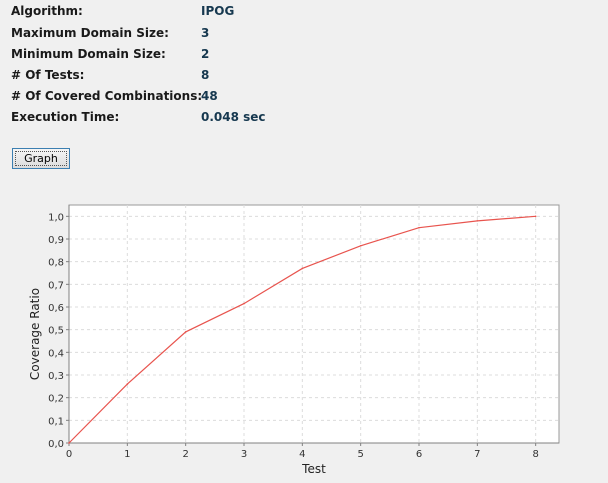 This screenshot has width=608, height=483. Describe the element at coordinates (69, 454) in the screenshot. I see `x-tick-label: 0` at that location.